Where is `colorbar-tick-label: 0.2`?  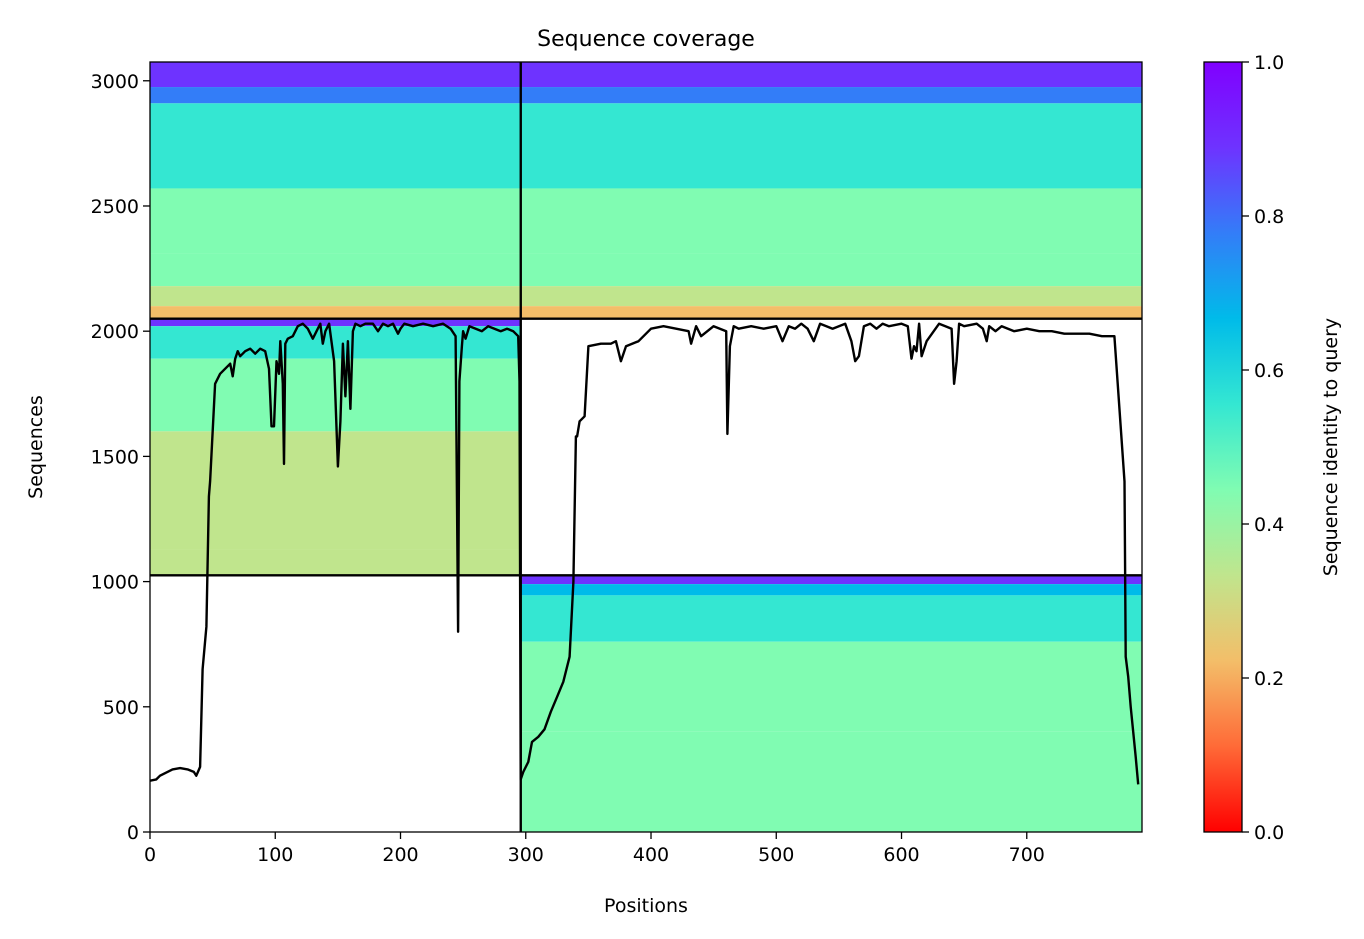
colorbar-tick-label: 0.2 is located at coordinates (1269, 679).